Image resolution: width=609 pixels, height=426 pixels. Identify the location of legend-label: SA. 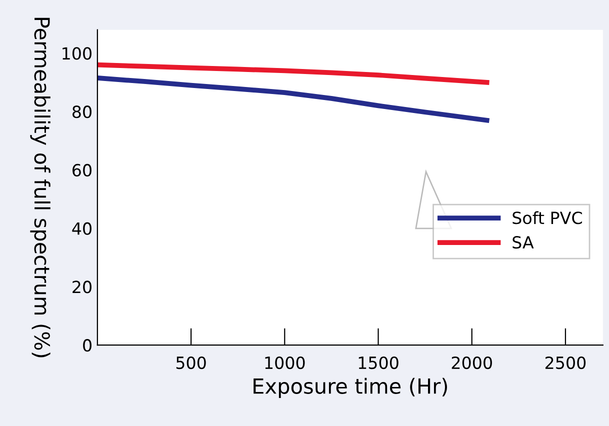
(523, 242).